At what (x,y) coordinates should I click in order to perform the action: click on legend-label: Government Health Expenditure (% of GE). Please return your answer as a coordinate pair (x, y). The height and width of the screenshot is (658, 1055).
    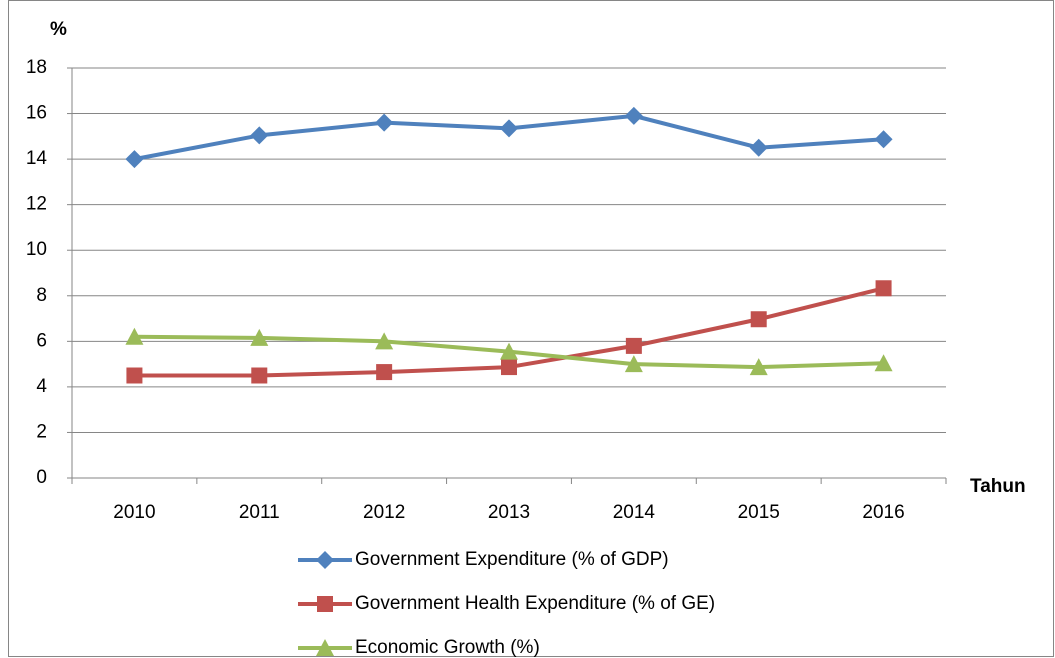
    Looking at the image, I should click on (535, 603).